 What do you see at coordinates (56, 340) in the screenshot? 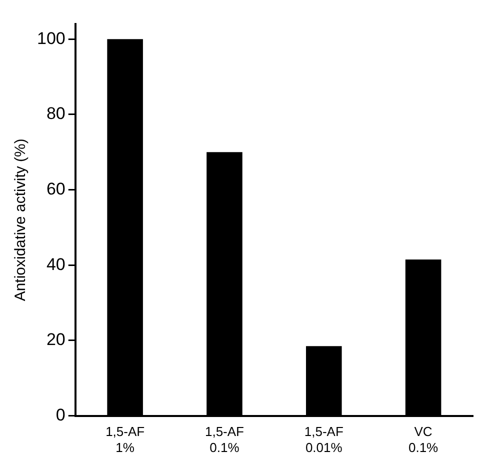
I see `y-tick-label: 20` at bounding box center [56, 340].